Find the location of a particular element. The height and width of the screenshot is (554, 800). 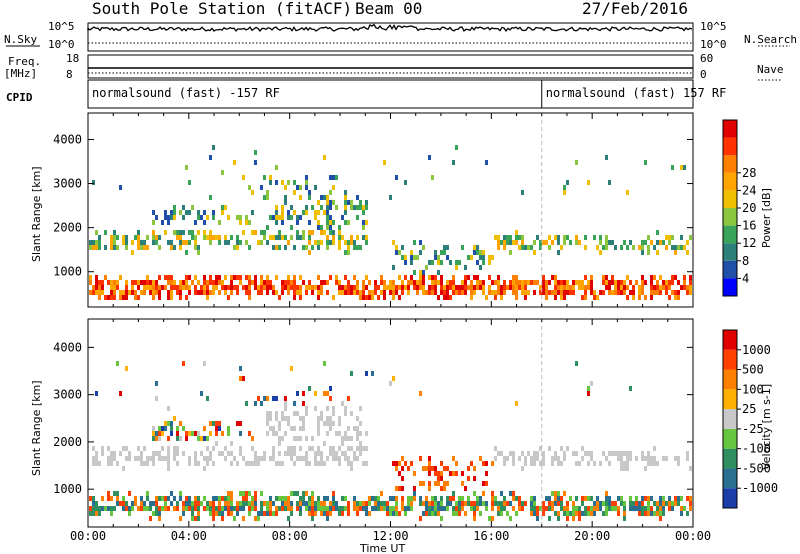

cpid-mode-label: normalsound (fast) 157 RF is located at coordinates (636, 93).